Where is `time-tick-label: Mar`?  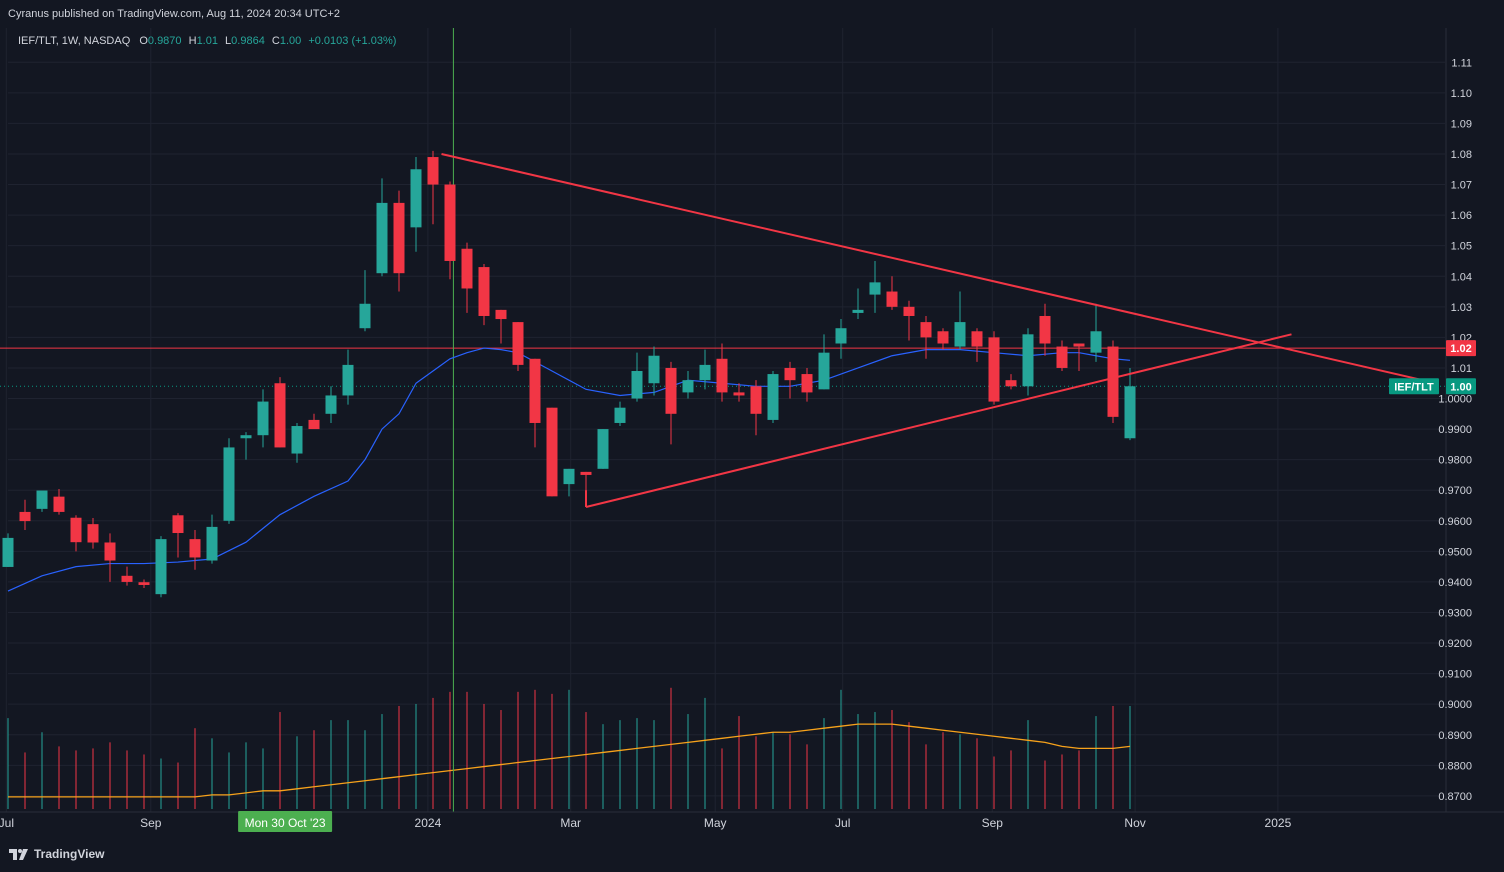 time-tick-label: Mar is located at coordinates (570, 823).